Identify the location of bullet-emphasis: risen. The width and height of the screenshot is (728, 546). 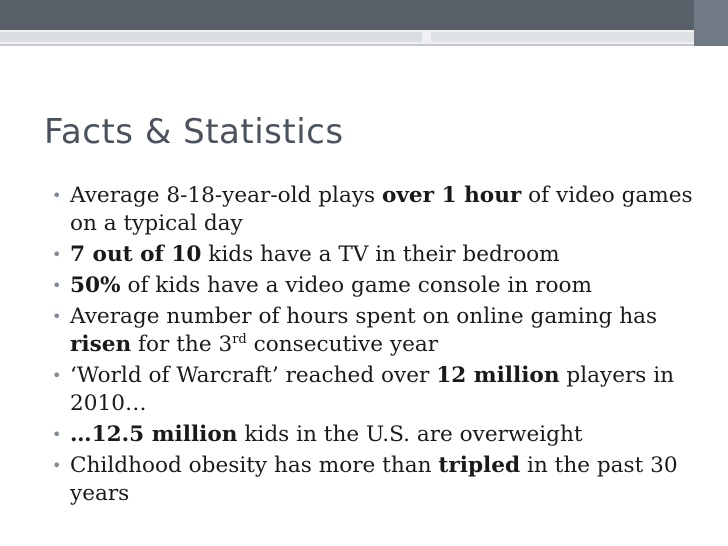
(101, 344).